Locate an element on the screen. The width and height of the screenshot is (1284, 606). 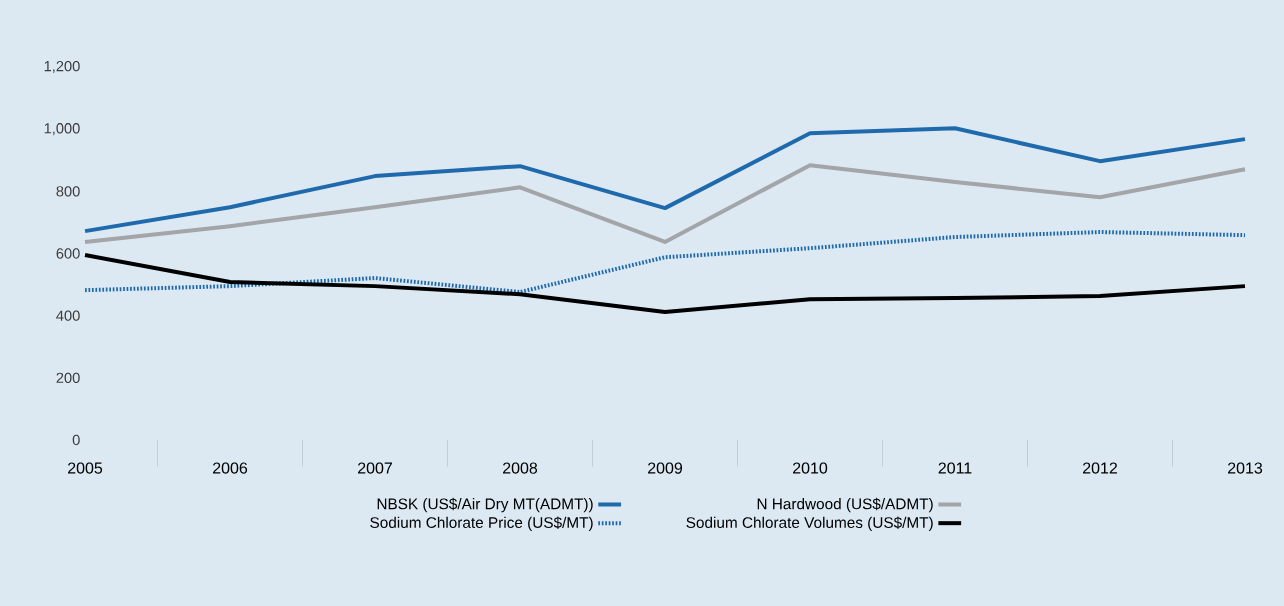
y-tick-label: 1,000 is located at coordinates (62, 129).